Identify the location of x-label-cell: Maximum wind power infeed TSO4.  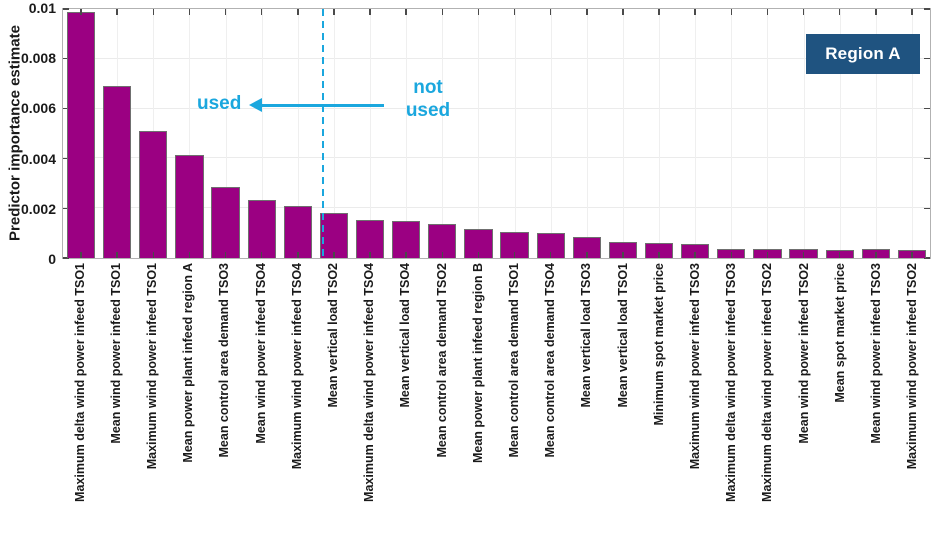
(297, 399).